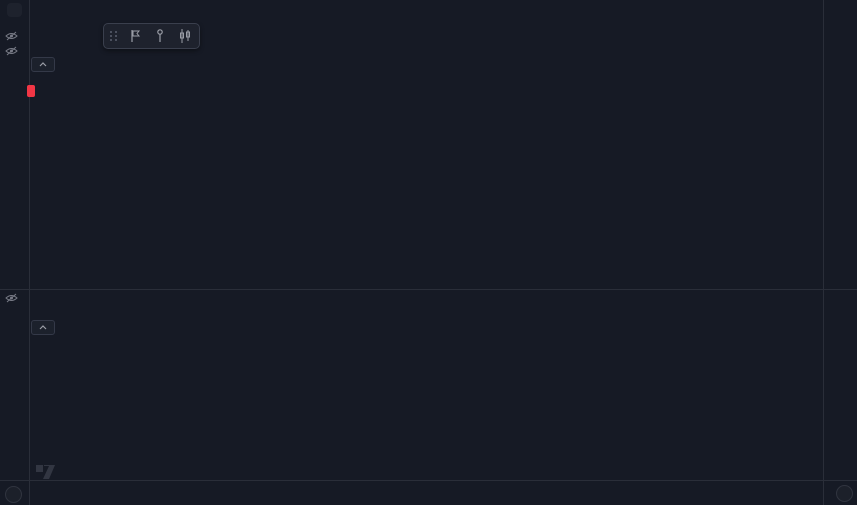 The width and height of the screenshot is (857, 505). I want to click on autoscale-button, so click(844, 493).